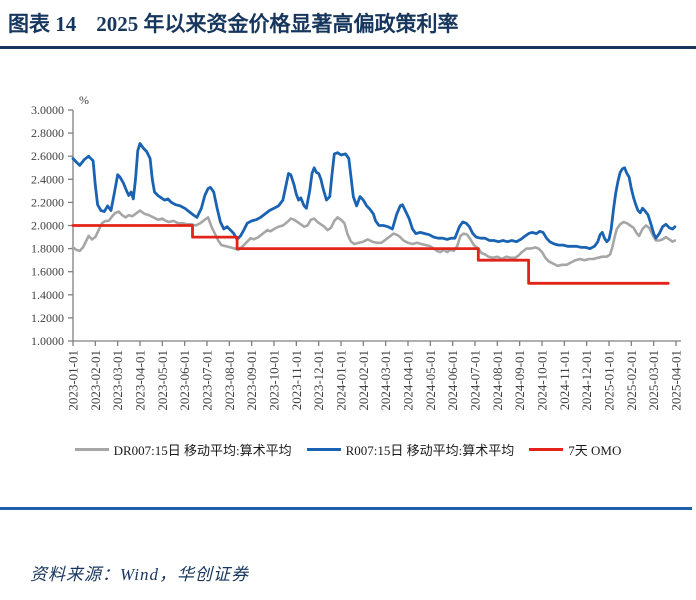 The height and width of the screenshot is (600, 696). Describe the element at coordinates (653, 380) in the screenshot. I see `x-tick-label: 2025-03-01` at that location.